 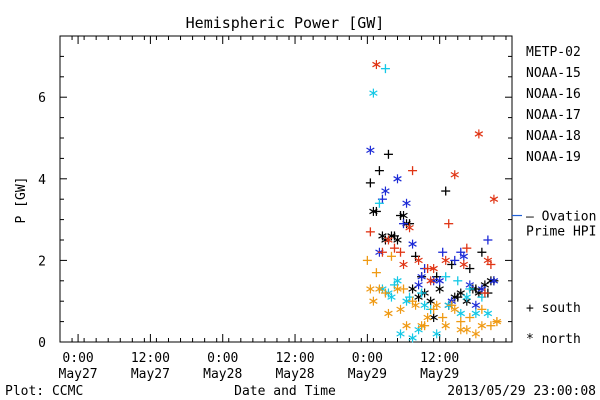 What do you see at coordinates (439, 374) in the screenshot?
I see `x-tick-date: May29` at bounding box center [439, 374].